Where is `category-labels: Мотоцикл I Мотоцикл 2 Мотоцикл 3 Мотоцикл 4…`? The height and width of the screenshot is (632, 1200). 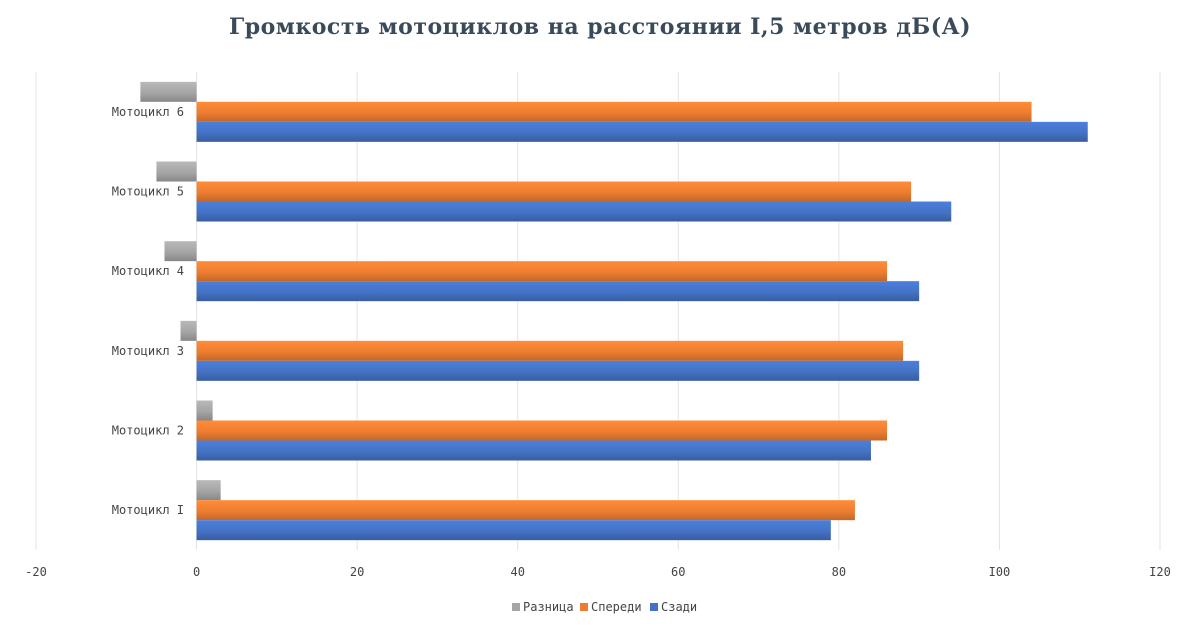 category-labels: Мотоцикл I Мотоцикл 2 Мотоцикл 3 Мотоцикл 4… is located at coordinates (148, 311).